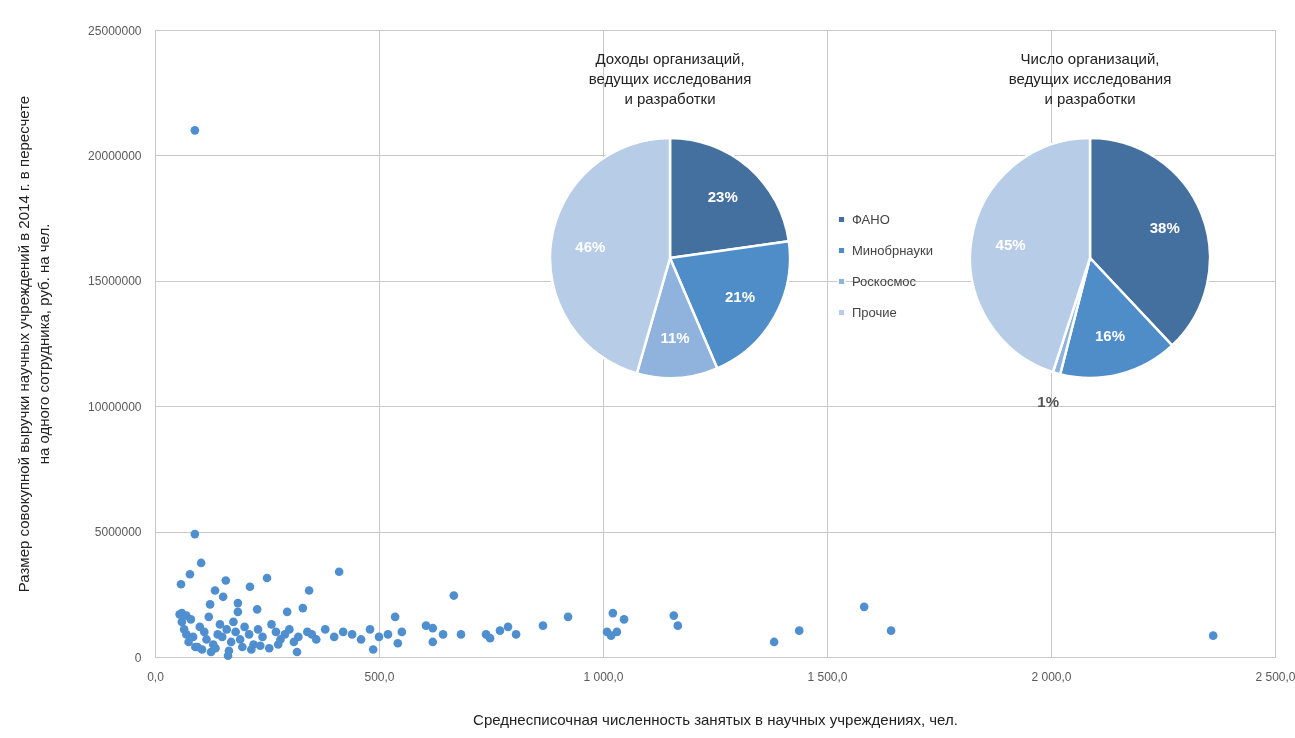 Image resolution: width=1295 pixels, height=738 pixels. What do you see at coordinates (722, 197) in the screenshot?
I see `data-label: 23%` at bounding box center [722, 197].